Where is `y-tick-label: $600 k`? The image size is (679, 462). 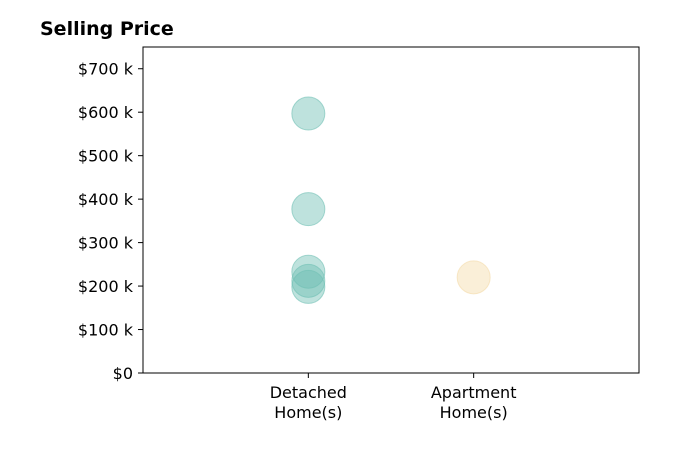 y-tick-label: $600 k is located at coordinates (106, 112).